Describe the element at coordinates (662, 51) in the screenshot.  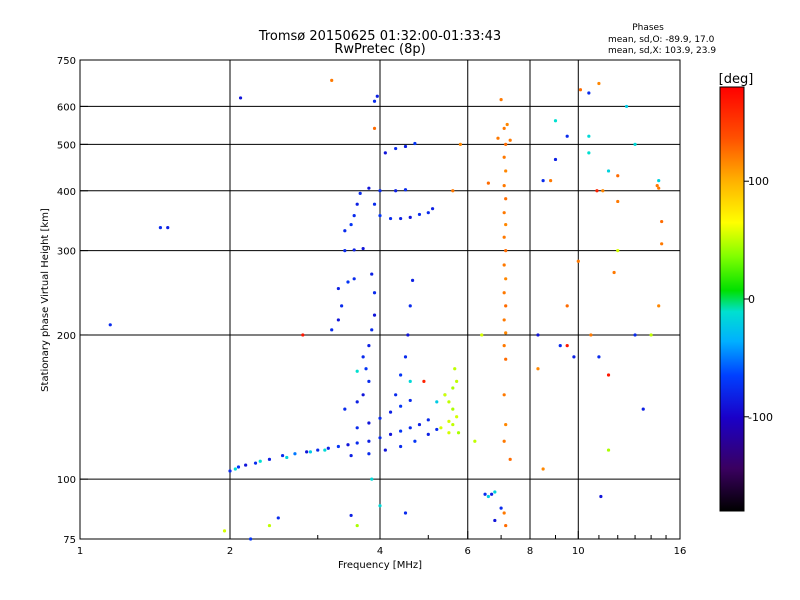
I see `phases-x-stats: mean, sd,X: 103.9, 23.9` at that location.